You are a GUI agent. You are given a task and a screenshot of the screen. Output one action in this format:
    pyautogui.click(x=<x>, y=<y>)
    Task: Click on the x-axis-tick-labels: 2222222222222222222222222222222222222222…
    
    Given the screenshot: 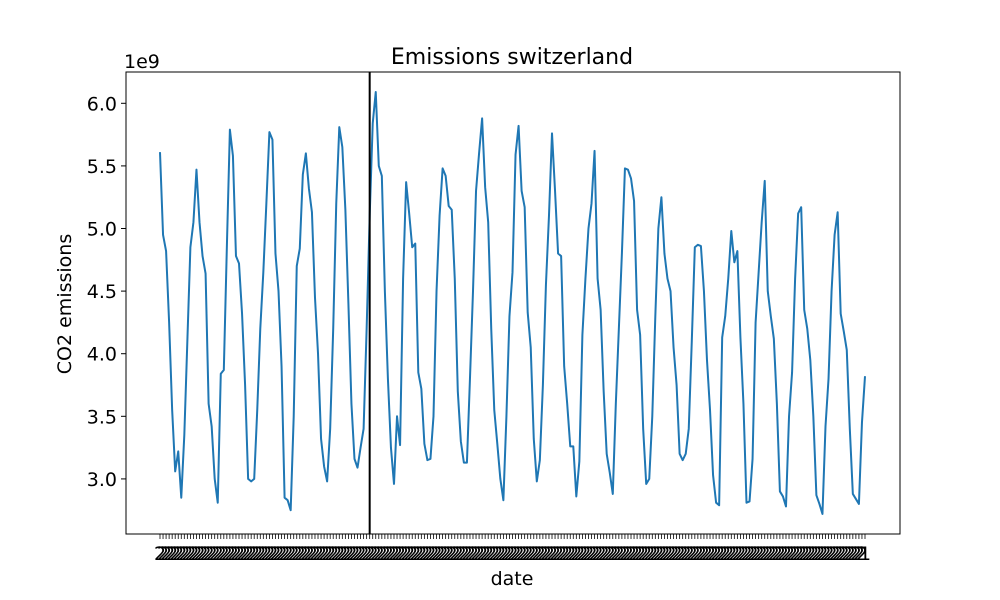 What is the action you would take?
    pyautogui.click(x=512, y=554)
    